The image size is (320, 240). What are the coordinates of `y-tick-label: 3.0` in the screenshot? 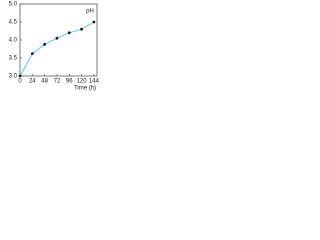 It's located at (13, 77).